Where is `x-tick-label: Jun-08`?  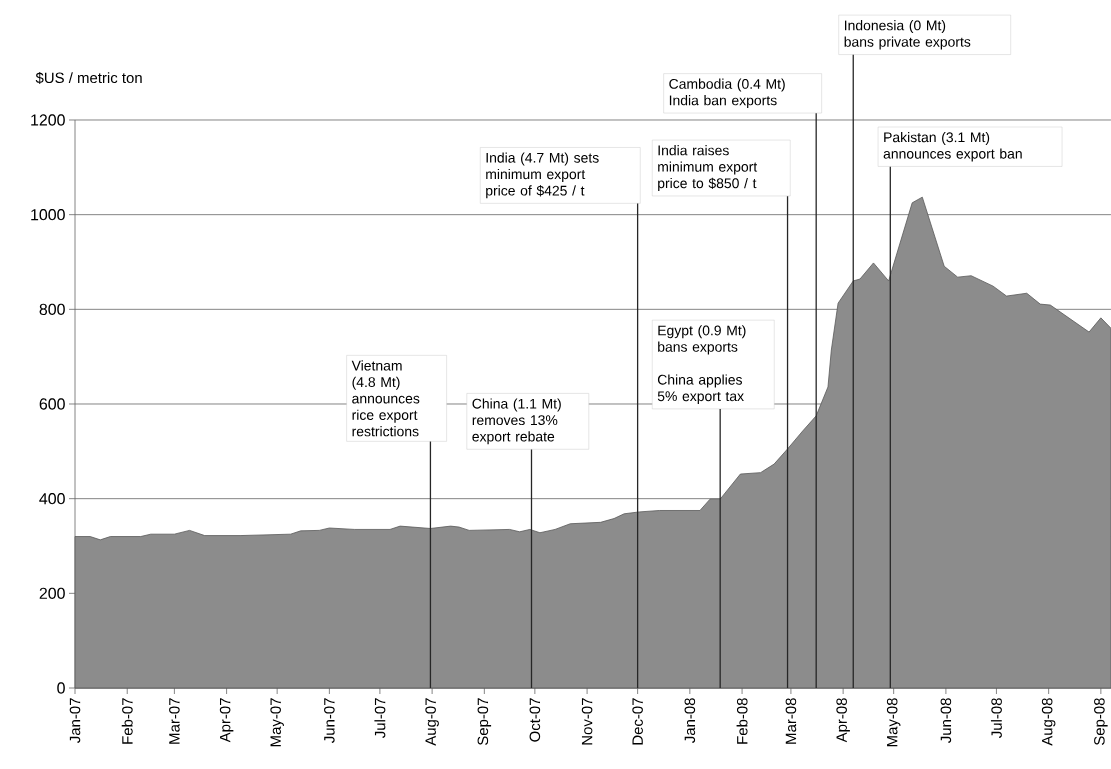
x-tick-label: Jun-08 is located at coordinates (946, 720).